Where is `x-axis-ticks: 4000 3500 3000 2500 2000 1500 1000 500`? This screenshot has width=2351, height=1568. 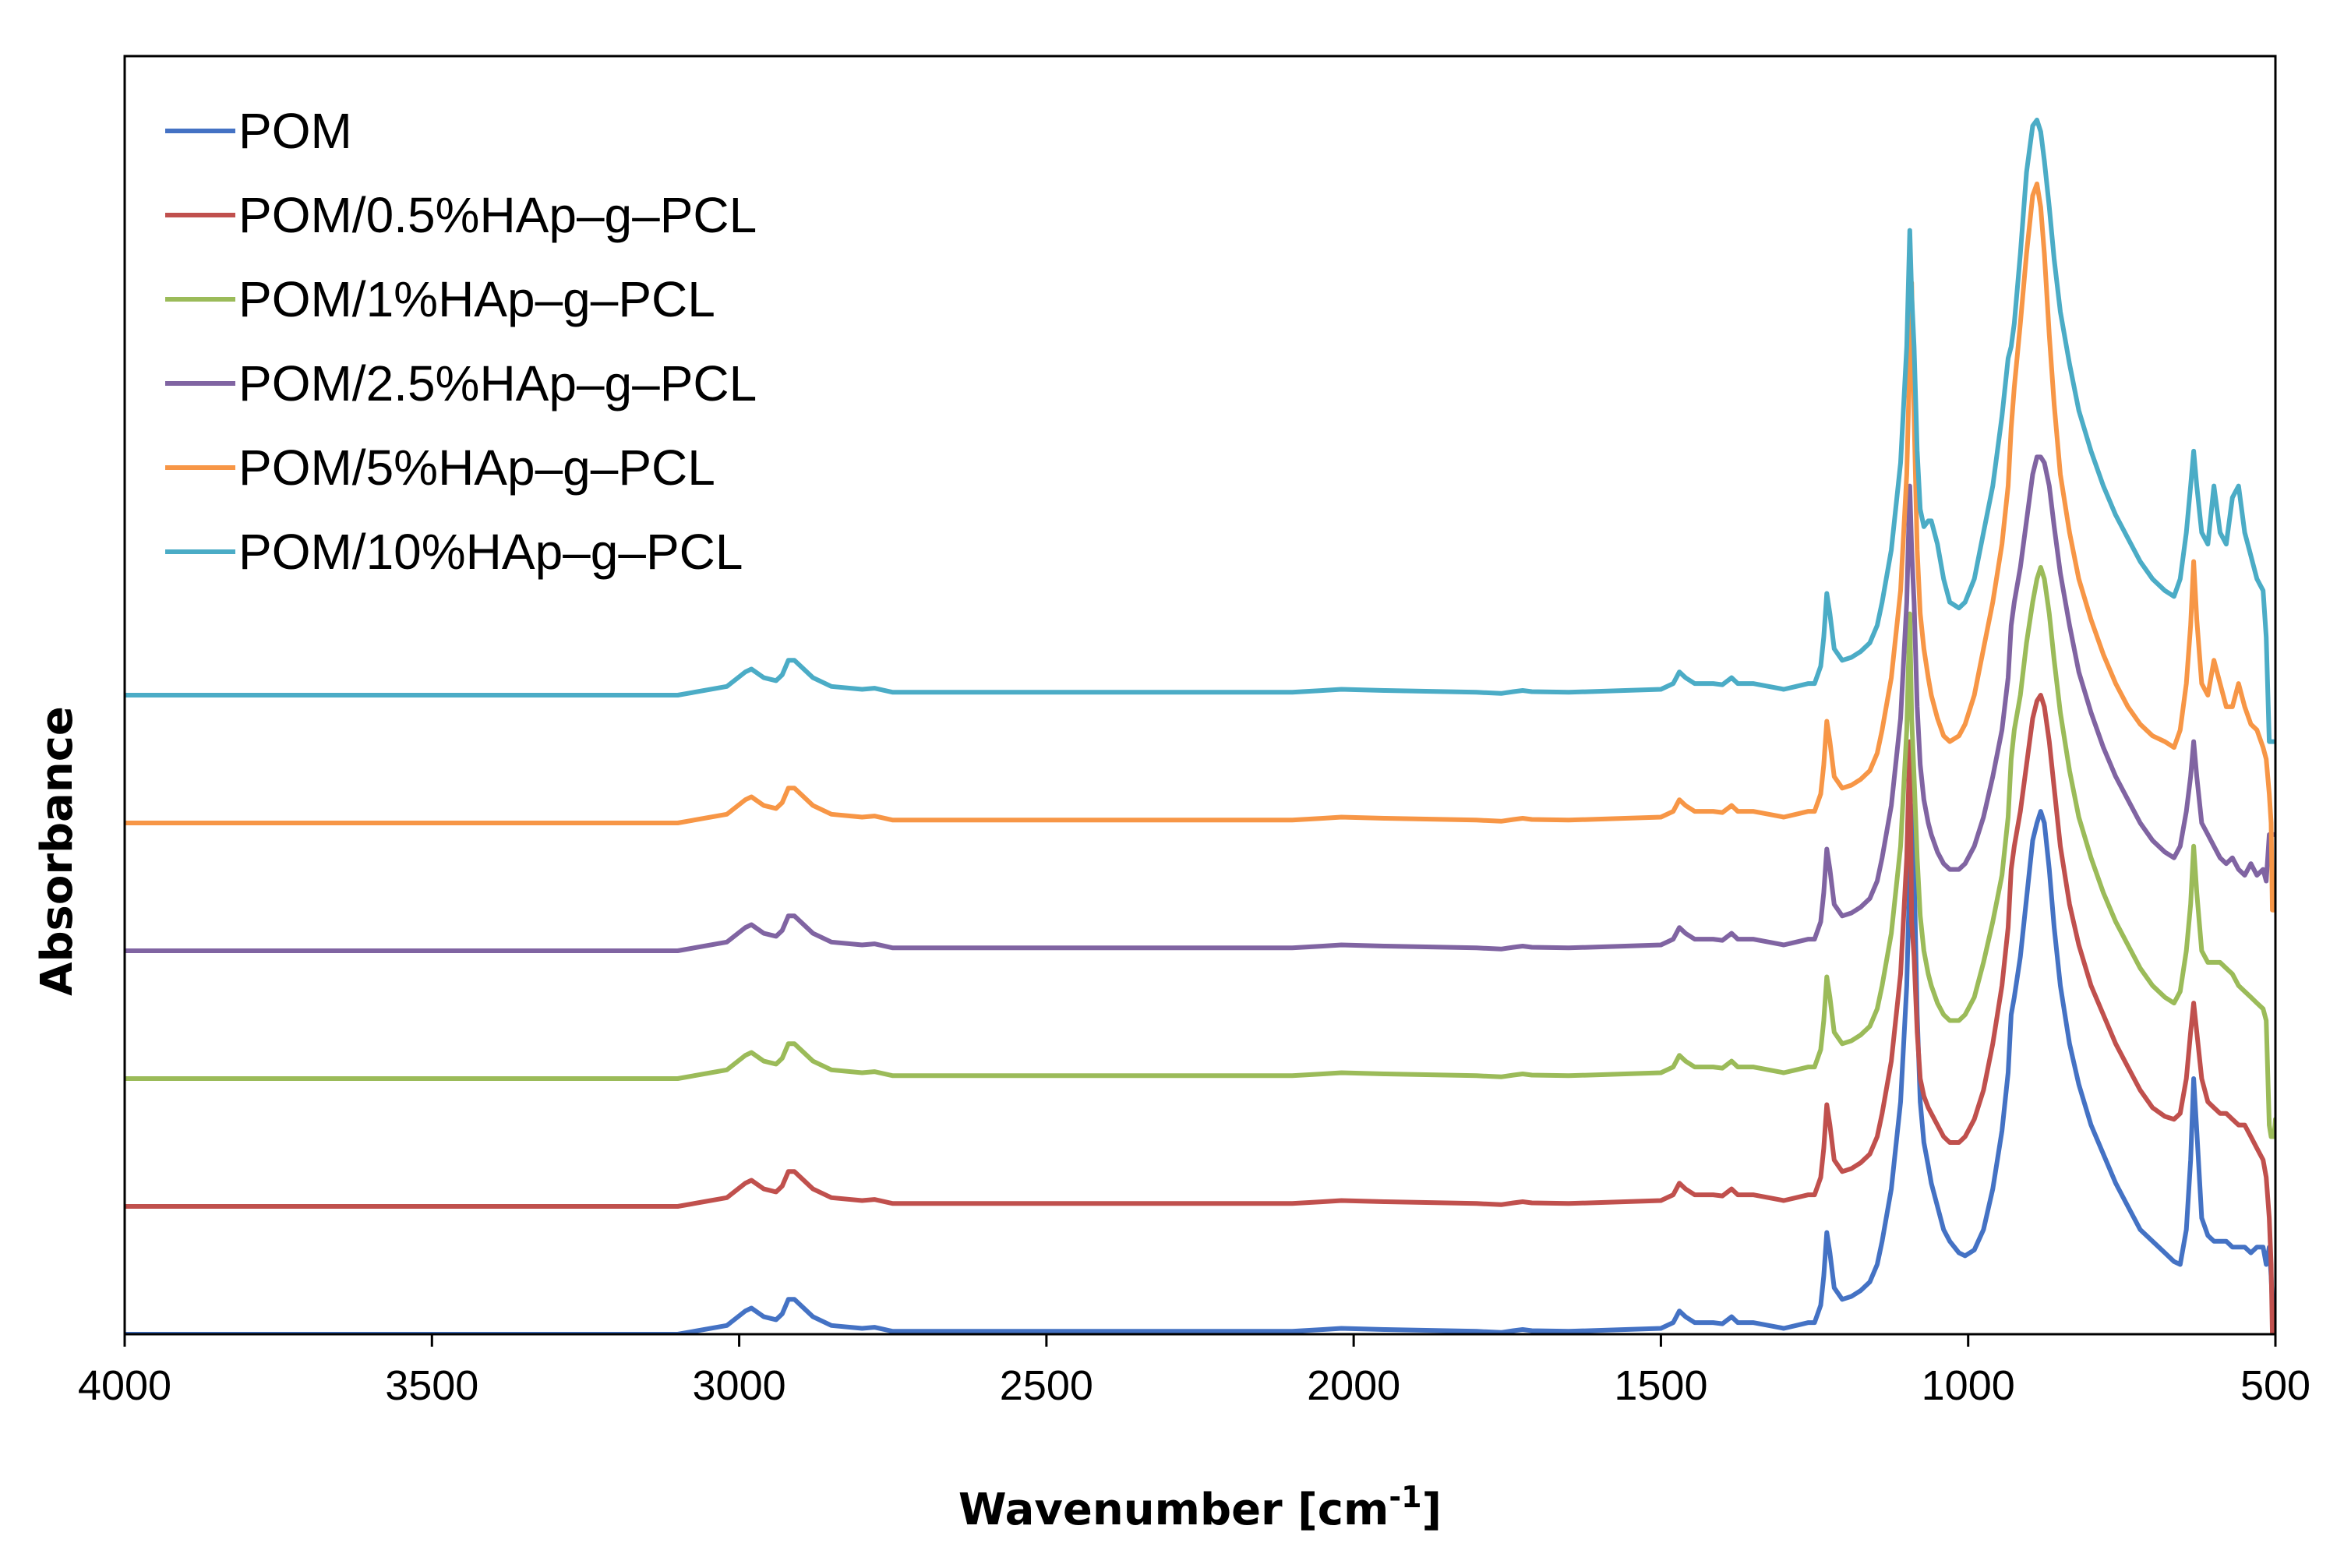
x-axis-ticks: 4000 3500 3000 2500 2000 1500 1000 500 is located at coordinates (1194, 1371).